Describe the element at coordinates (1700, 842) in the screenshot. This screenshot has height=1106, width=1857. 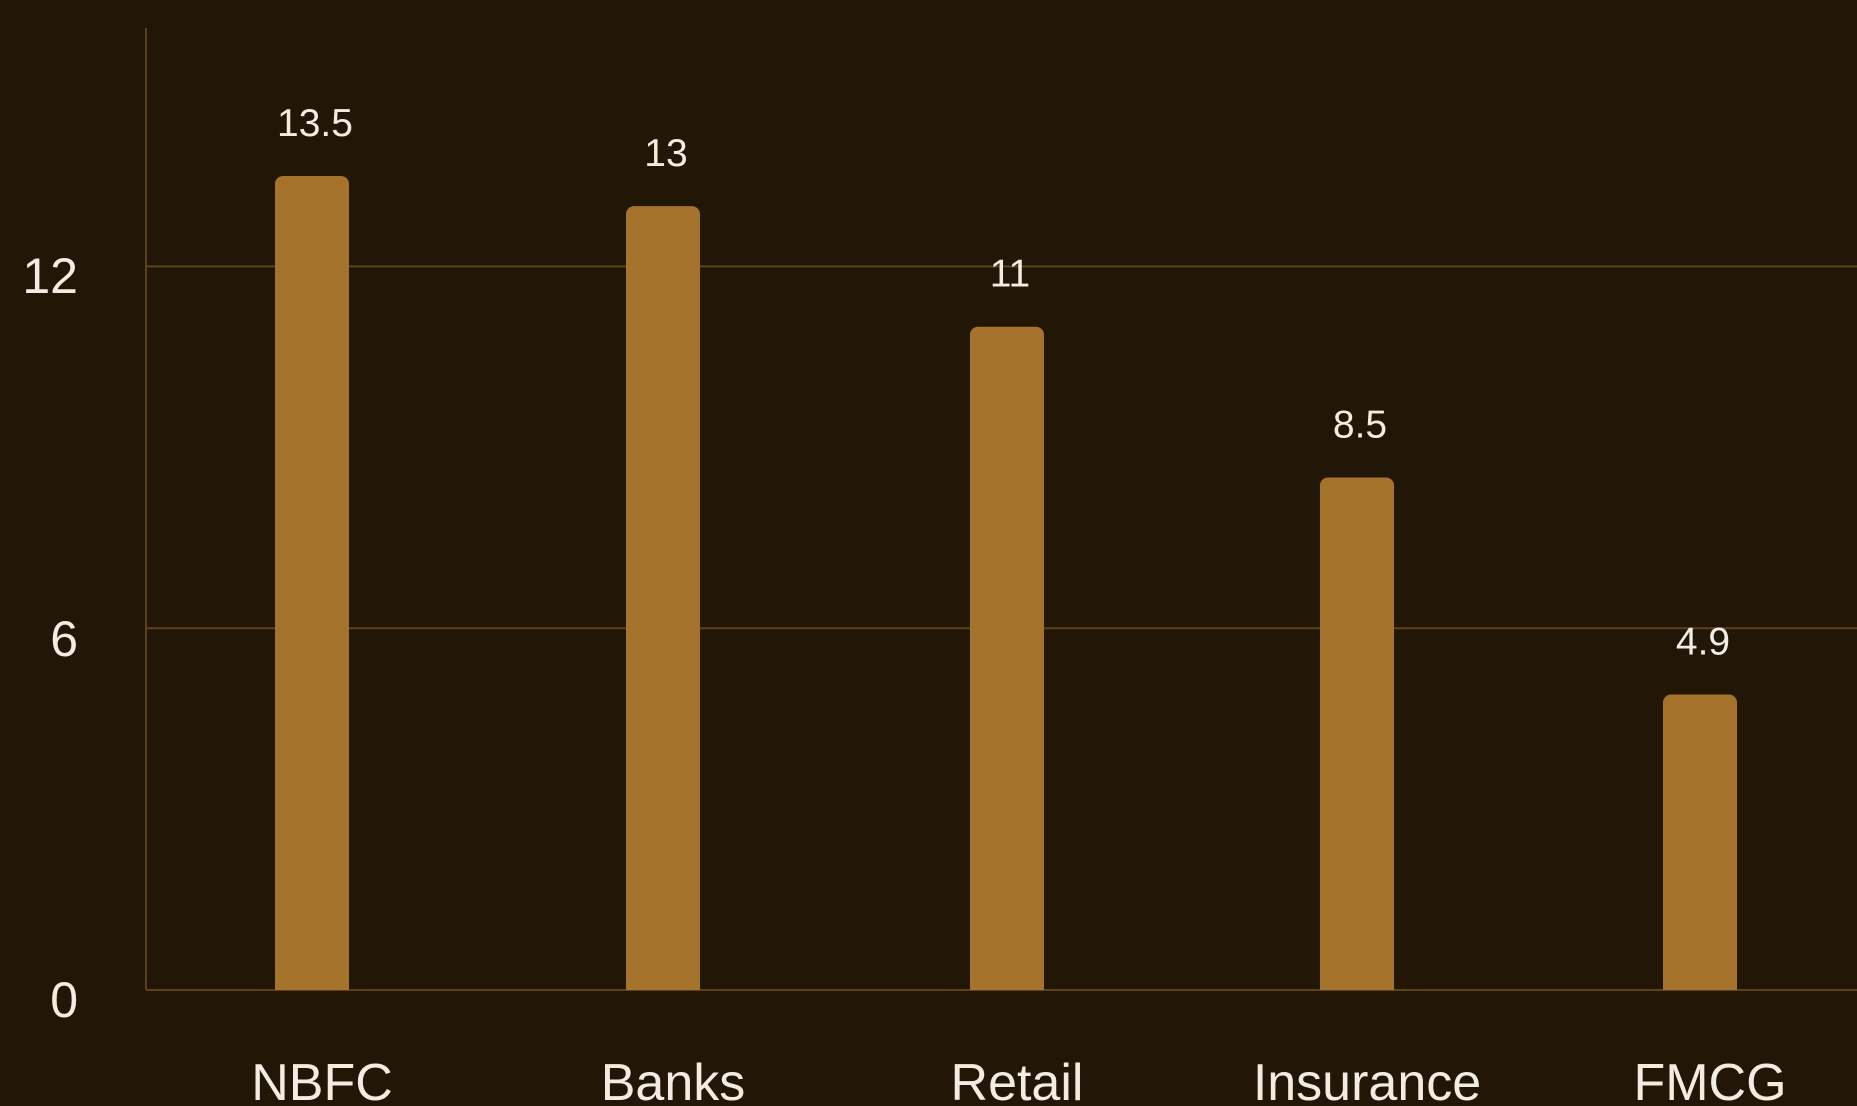
I see `bar-fmcg` at that location.